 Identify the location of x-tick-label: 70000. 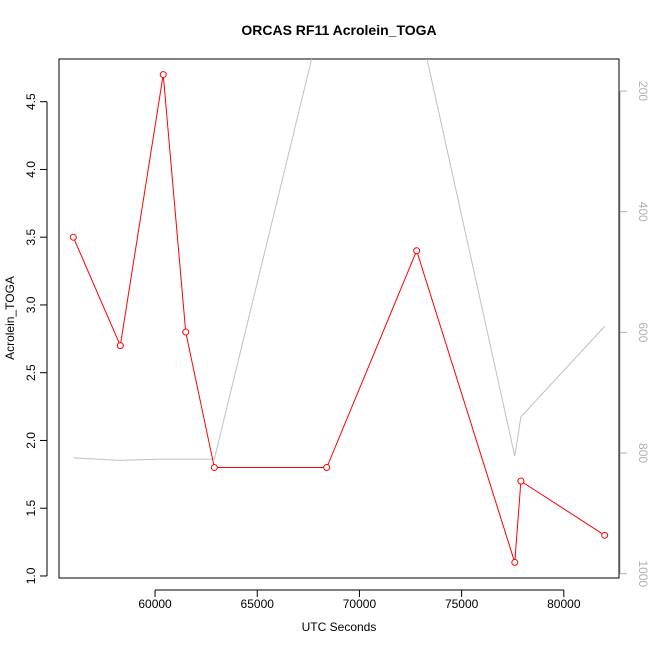
(360, 604).